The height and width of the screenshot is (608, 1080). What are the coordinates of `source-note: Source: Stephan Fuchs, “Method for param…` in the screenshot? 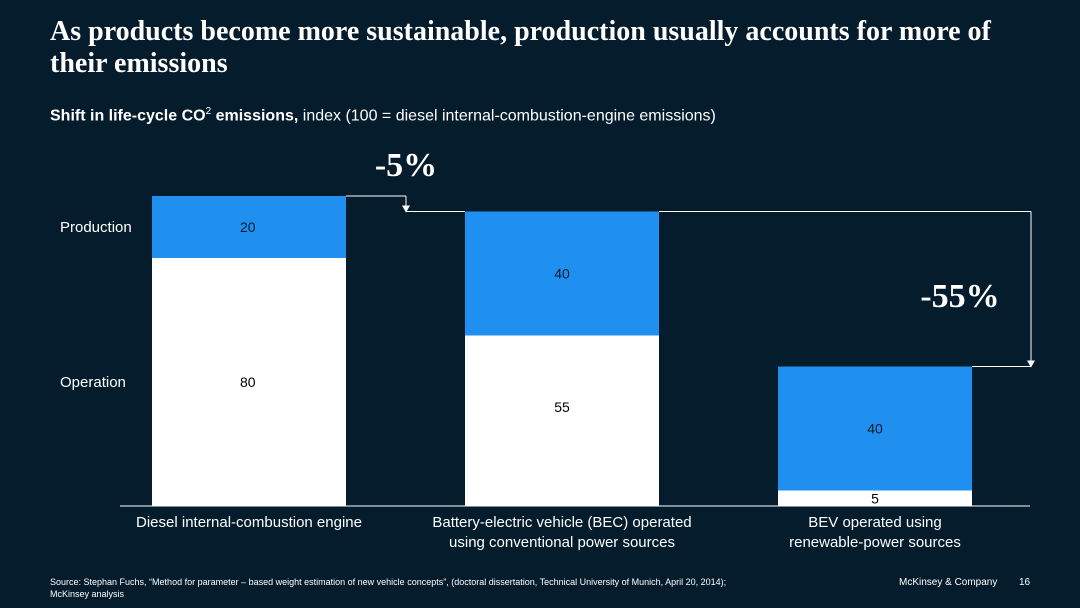 It's located at (388, 588).